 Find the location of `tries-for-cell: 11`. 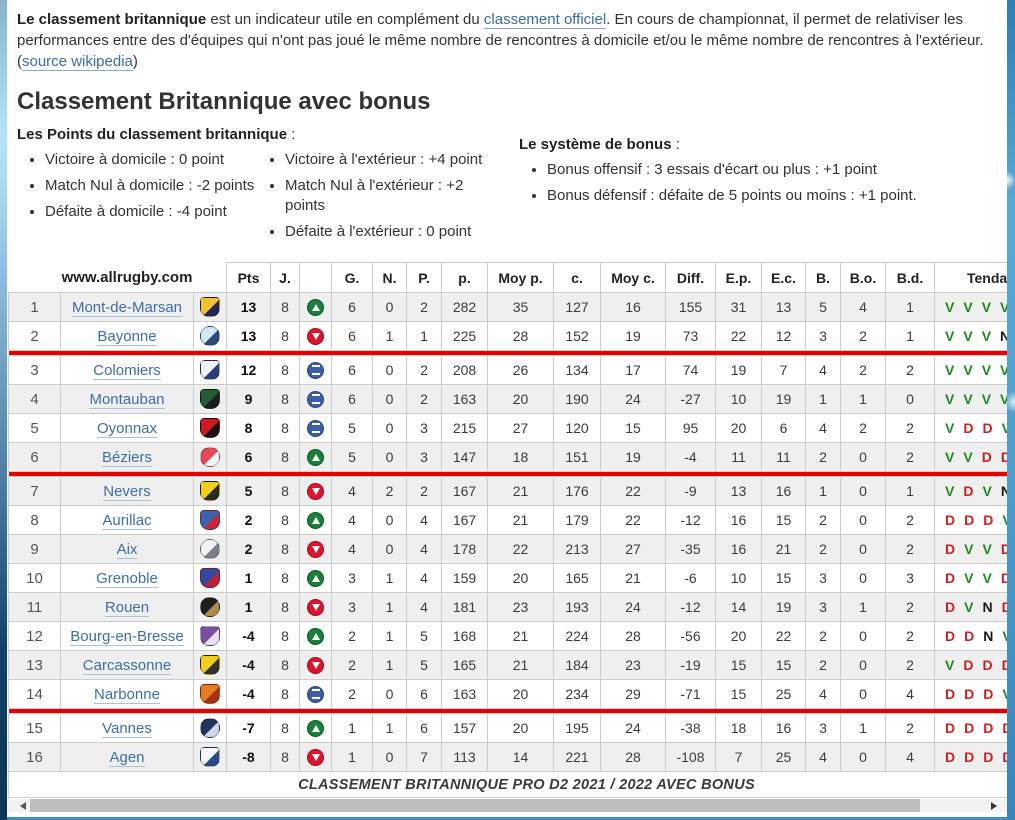

tries-for-cell: 11 is located at coordinates (738, 457).